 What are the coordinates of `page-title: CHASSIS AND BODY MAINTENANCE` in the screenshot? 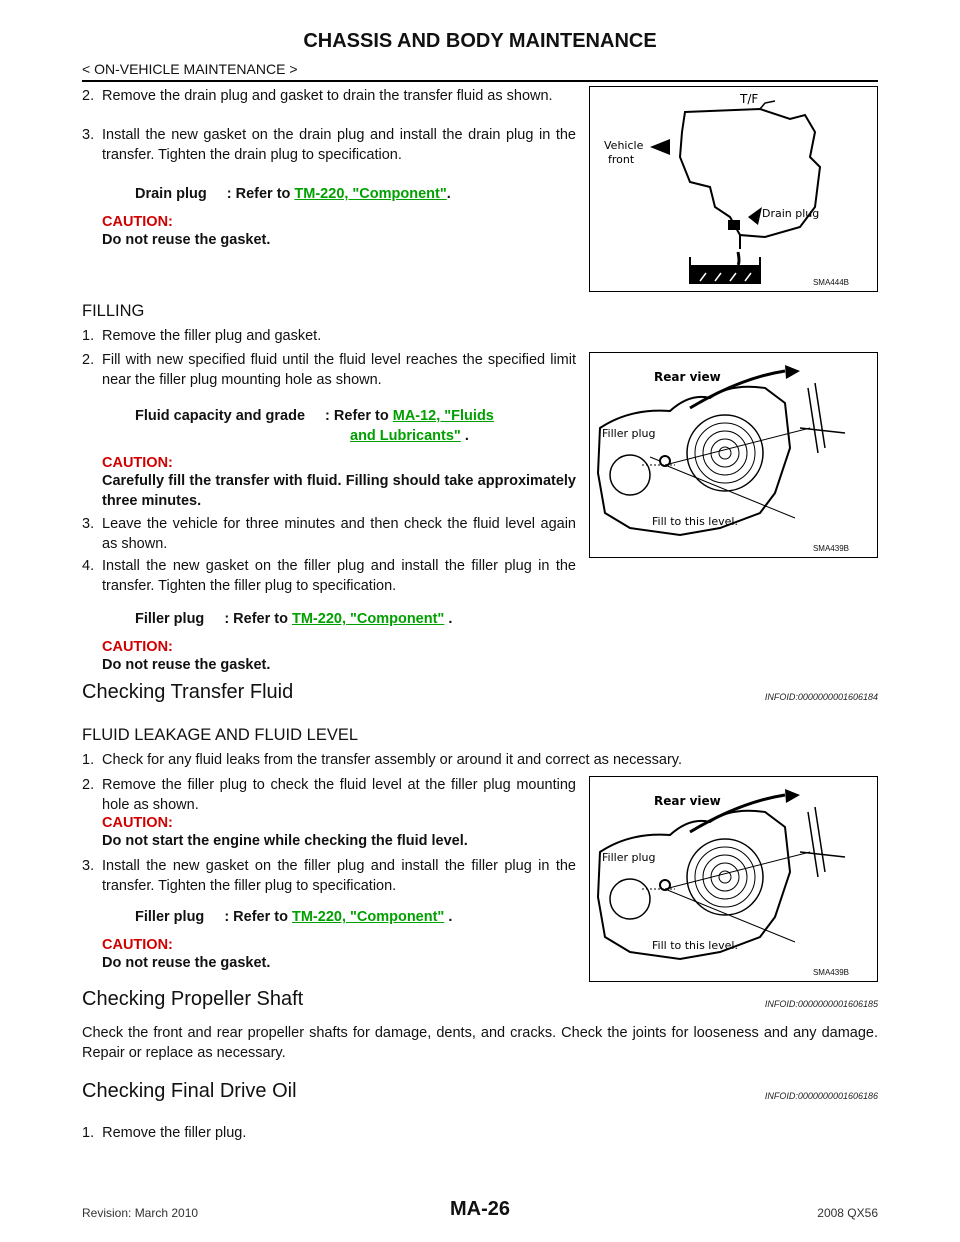 It's located at (480, 41).